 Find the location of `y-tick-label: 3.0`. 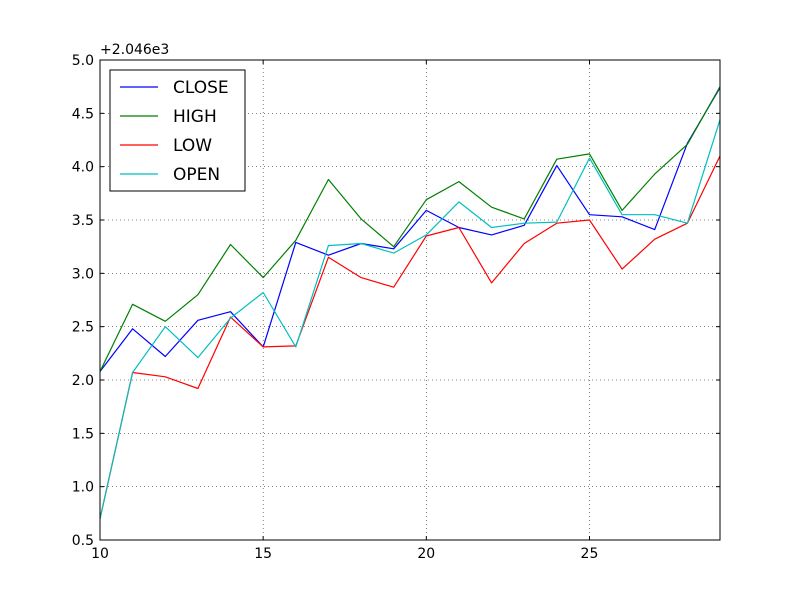

y-tick-label: 3.0 is located at coordinates (83, 274).